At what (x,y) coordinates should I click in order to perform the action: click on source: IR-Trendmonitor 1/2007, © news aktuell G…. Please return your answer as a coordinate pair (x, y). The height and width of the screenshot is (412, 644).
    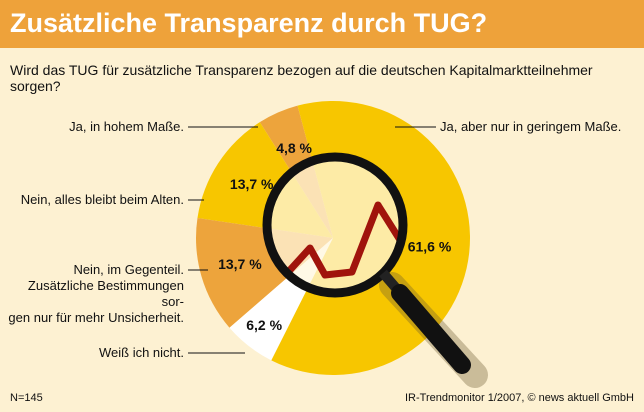
    Looking at the image, I should click on (519, 398).